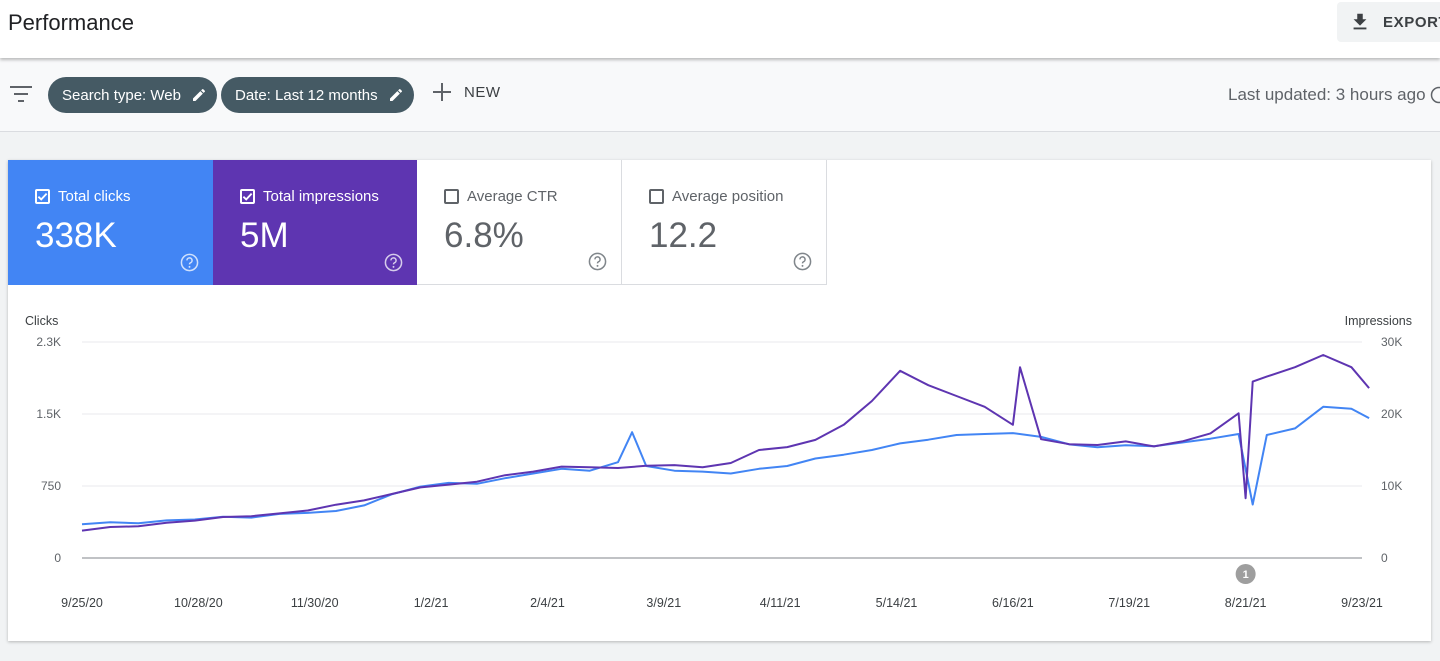 The width and height of the screenshot is (1440, 661). Describe the element at coordinates (315, 603) in the screenshot. I see `x-tick-label: 11/30/20` at that location.